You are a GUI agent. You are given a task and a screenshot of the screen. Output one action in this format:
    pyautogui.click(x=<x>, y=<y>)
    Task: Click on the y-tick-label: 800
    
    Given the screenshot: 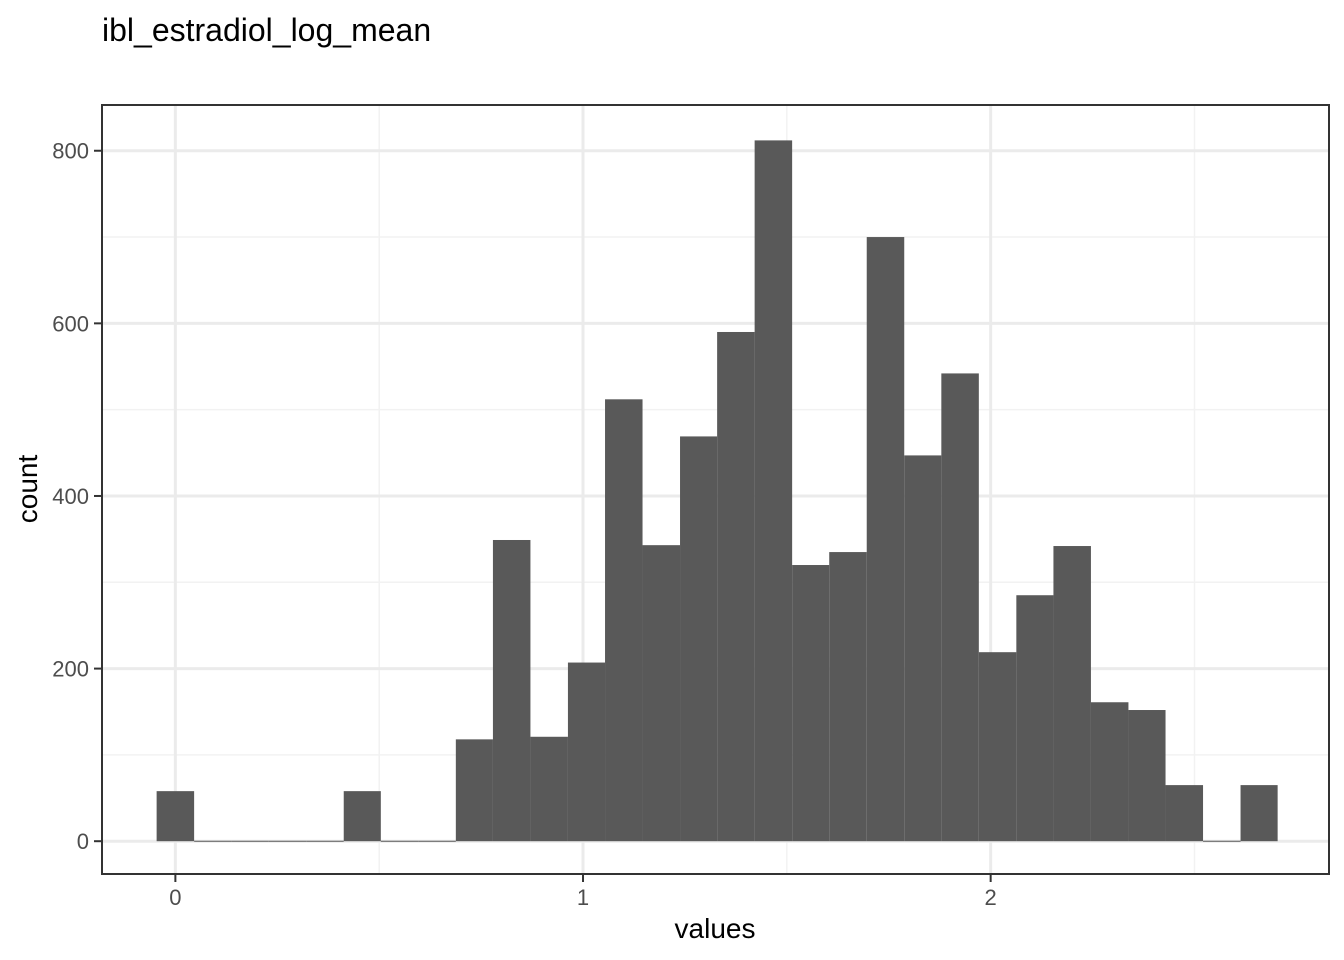 What is the action you would take?
    pyautogui.click(x=70, y=151)
    